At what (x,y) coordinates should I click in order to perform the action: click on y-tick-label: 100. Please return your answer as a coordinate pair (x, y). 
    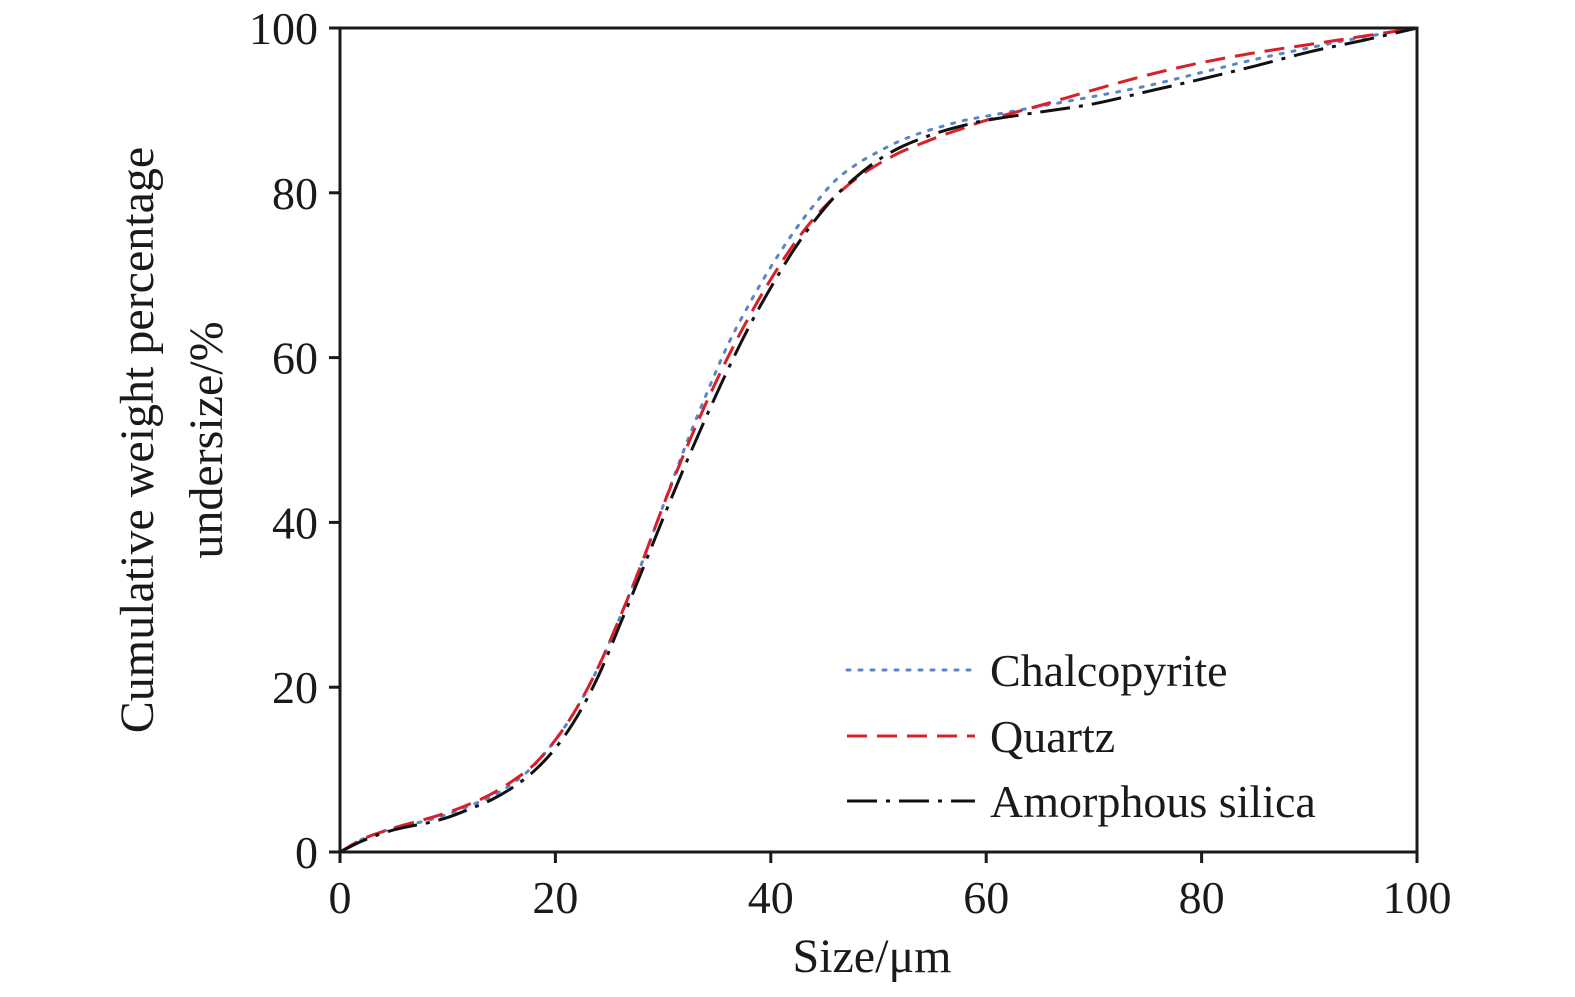
    Looking at the image, I should click on (283, 28).